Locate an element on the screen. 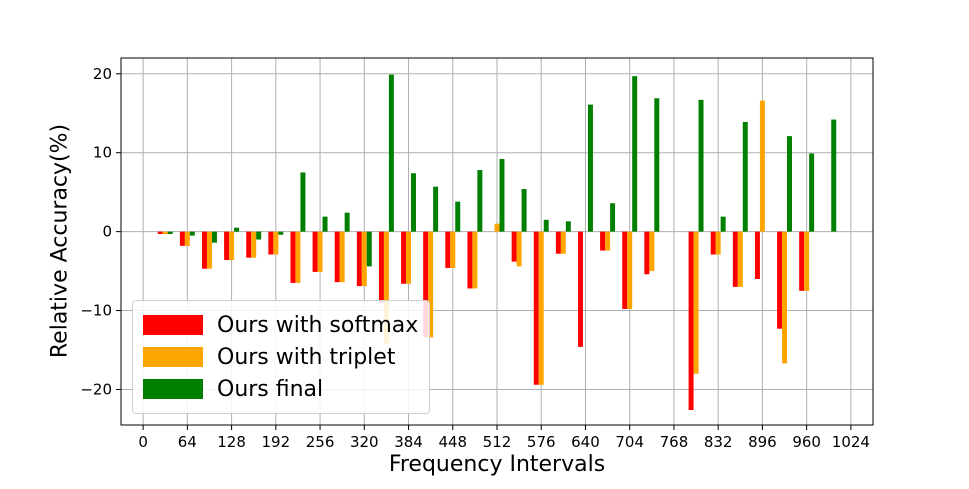 The height and width of the screenshot is (489, 969). x-tick-label: 576 is located at coordinates (541, 442).